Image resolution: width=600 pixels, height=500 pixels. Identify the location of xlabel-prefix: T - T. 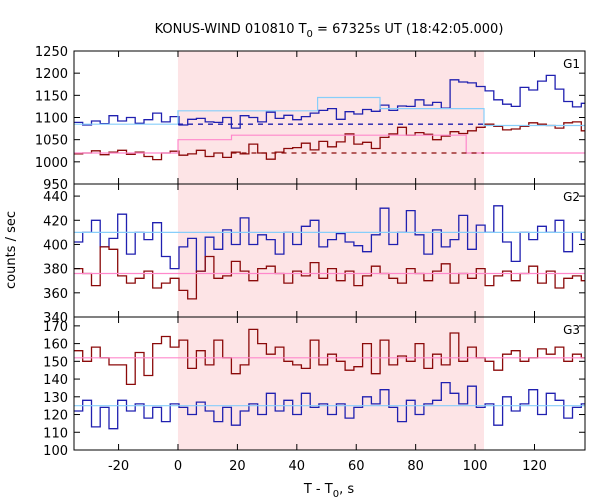
(318, 489).